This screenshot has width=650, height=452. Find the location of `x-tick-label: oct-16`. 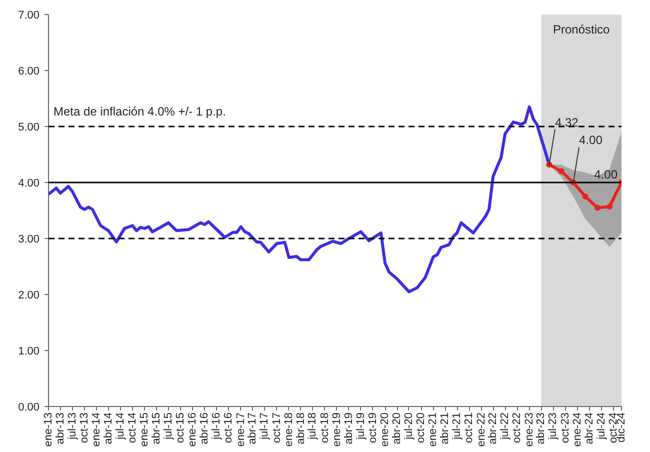

x-tick-label: oct-16 is located at coordinates (228, 428).